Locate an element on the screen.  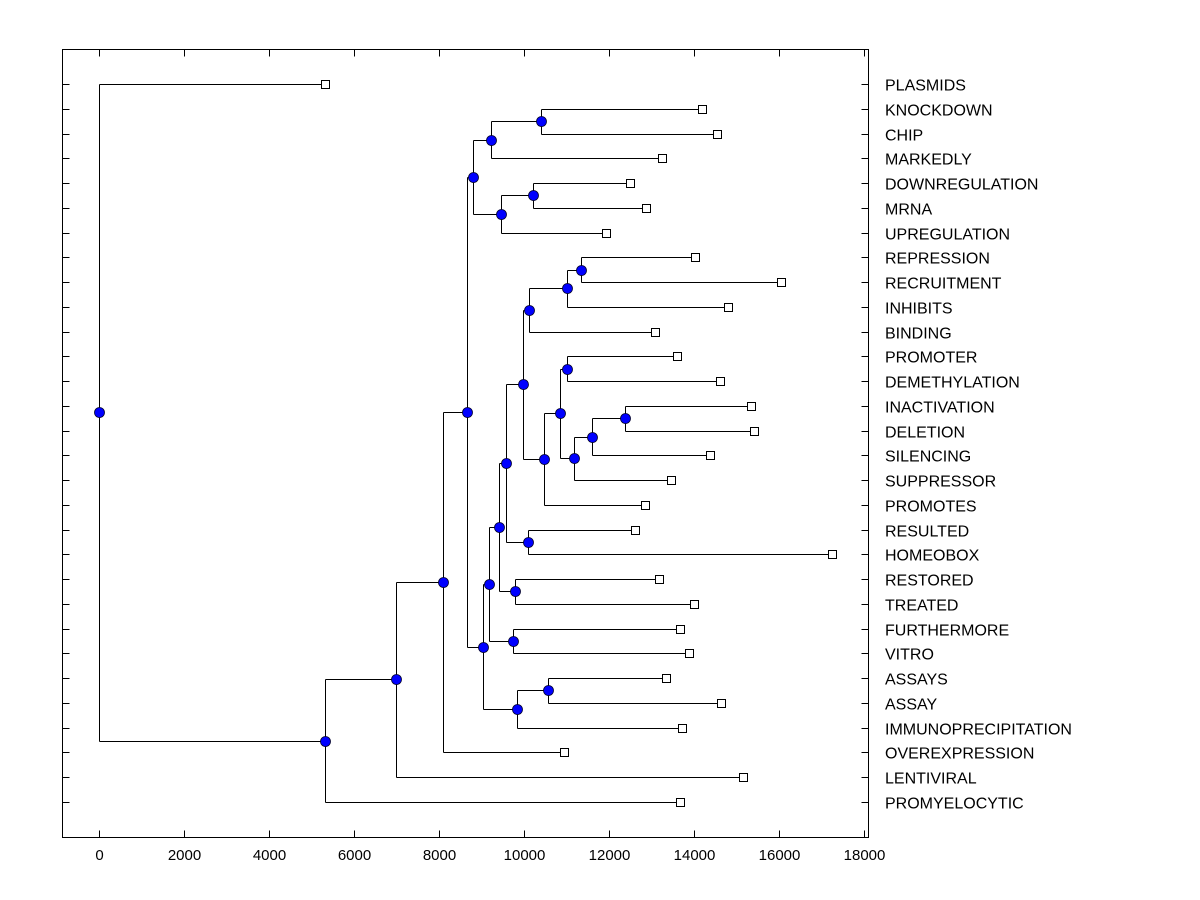
leaf-marker-suppressor is located at coordinates (671, 480).